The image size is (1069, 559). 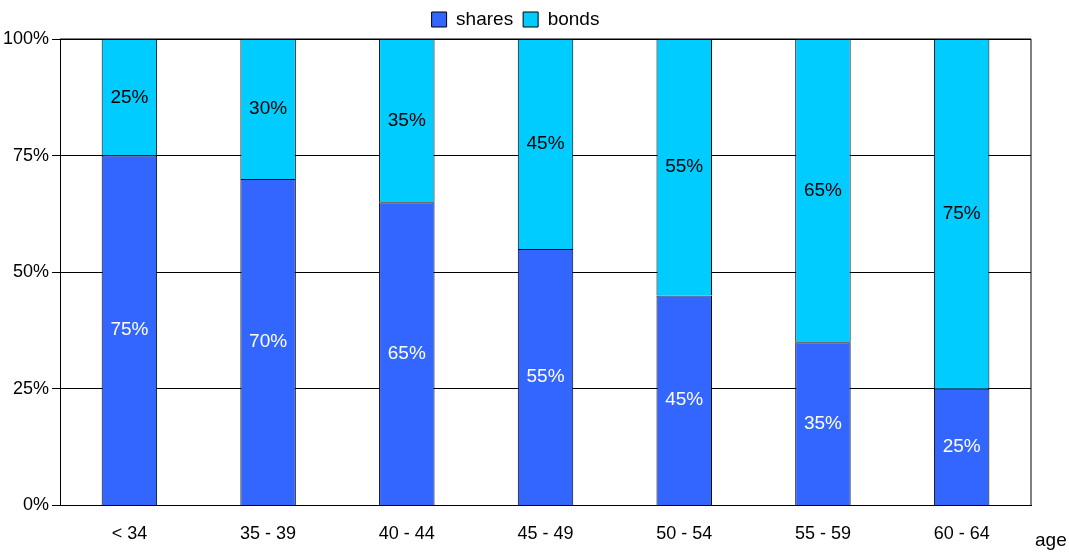 I want to click on x-tick-label: 35 - 39, so click(x=268, y=533).